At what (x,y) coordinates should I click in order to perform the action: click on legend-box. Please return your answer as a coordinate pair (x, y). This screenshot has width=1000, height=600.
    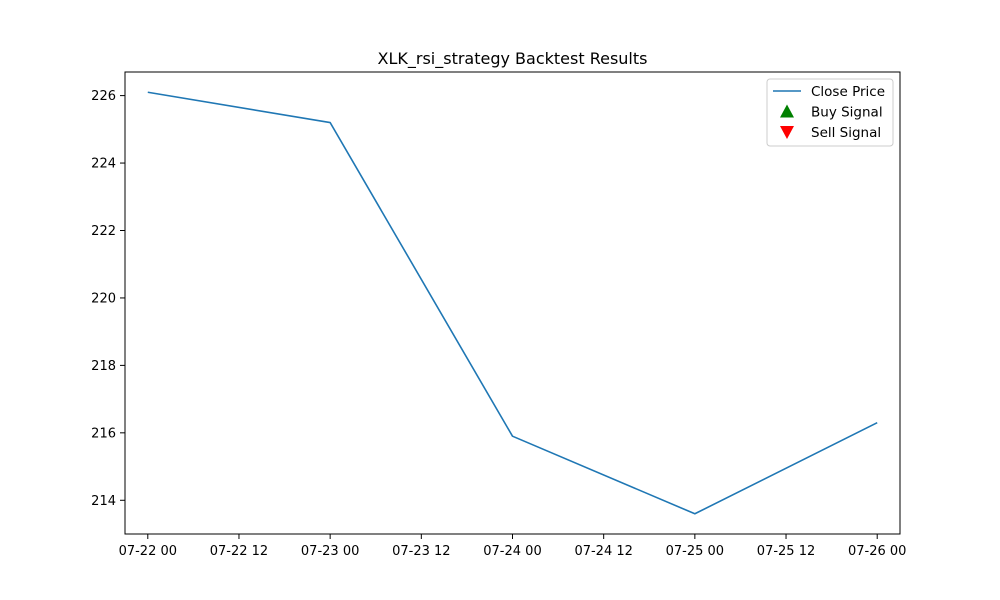
    Looking at the image, I should click on (830, 112).